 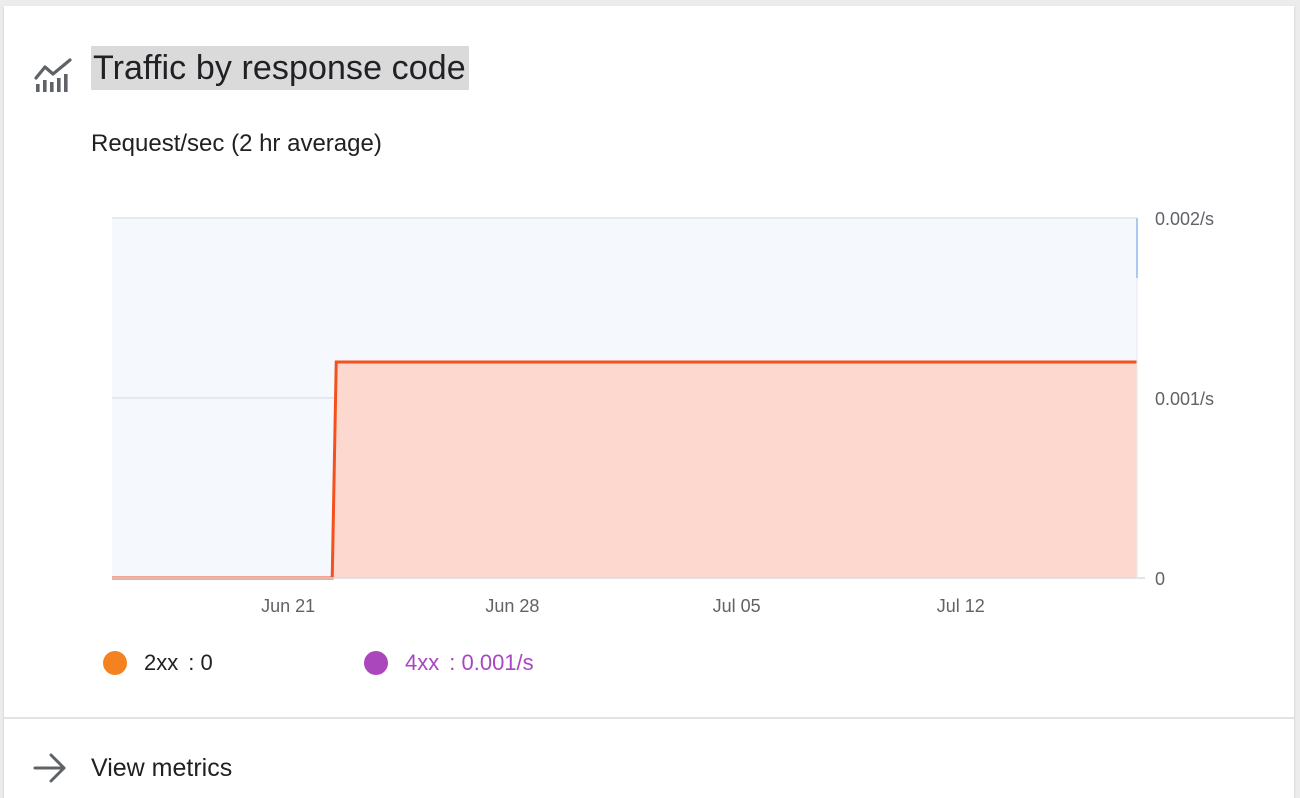 I want to click on chart-line-icon, so click(x=53, y=75).